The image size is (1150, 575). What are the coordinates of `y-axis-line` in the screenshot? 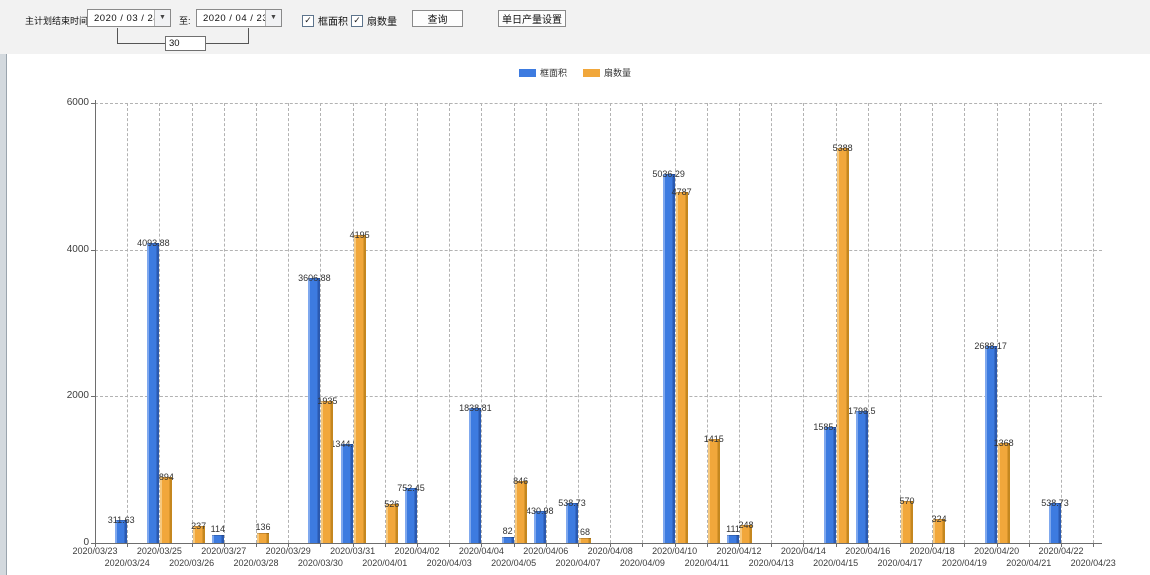 It's located at (95, 321).